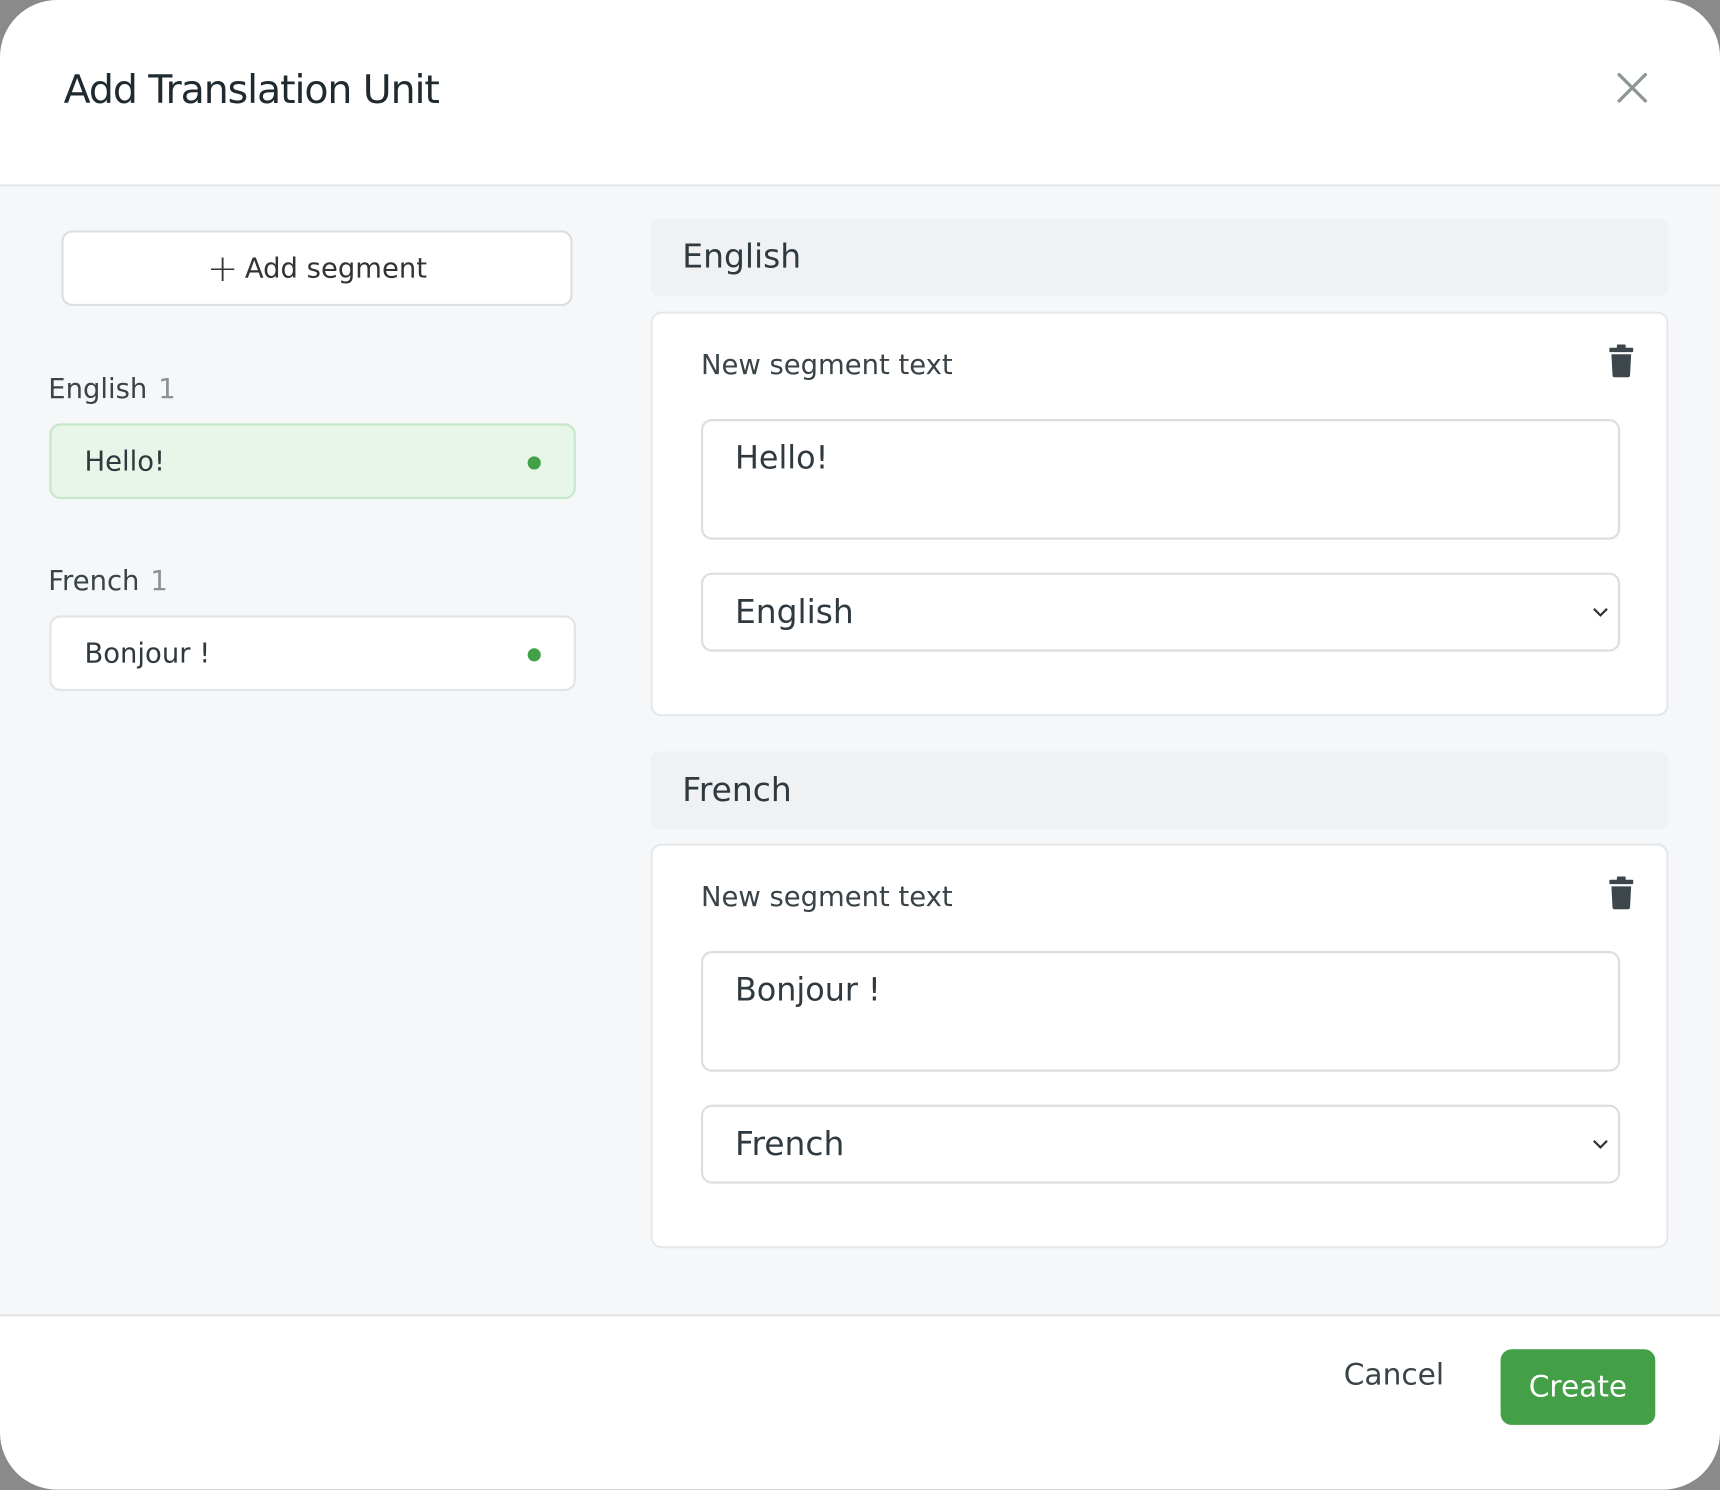 Image resolution: width=1720 pixels, height=1490 pixels. What do you see at coordinates (223, 268) in the screenshot?
I see `plus-icon: +` at bounding box center [223, 268].